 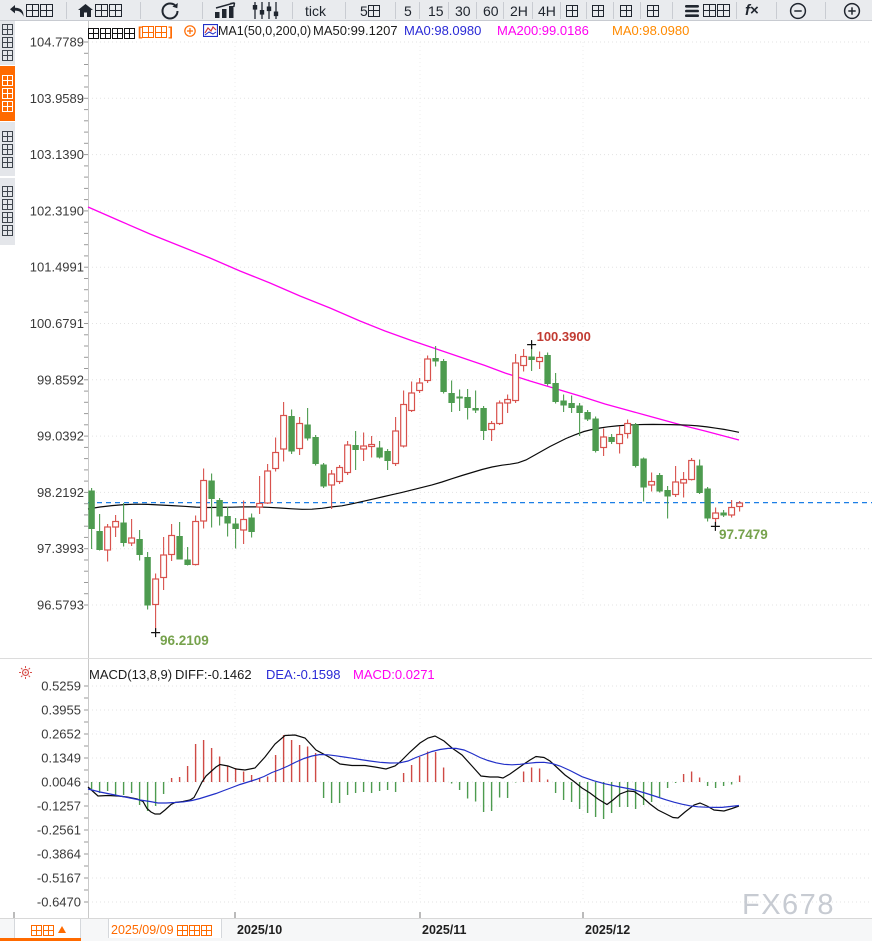 What do you see at coordinates (788, 905) in the screenshot?
I see `svg-text: FX678` at bounding box center [788, 905].